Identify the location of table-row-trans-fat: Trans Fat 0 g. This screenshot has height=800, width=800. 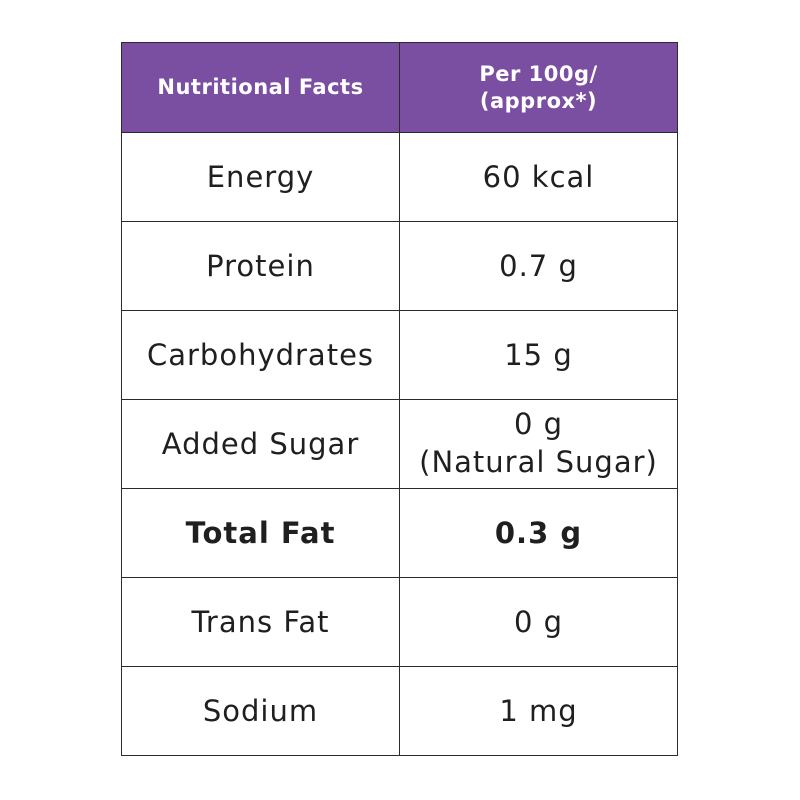
(399, 621).